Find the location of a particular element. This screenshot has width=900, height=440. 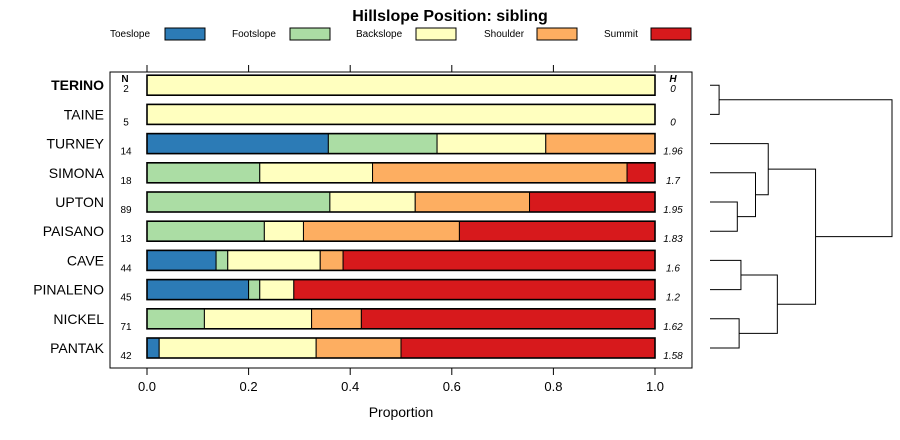

legend-label-footslope: Footslope is located at coordinates (254, 34).